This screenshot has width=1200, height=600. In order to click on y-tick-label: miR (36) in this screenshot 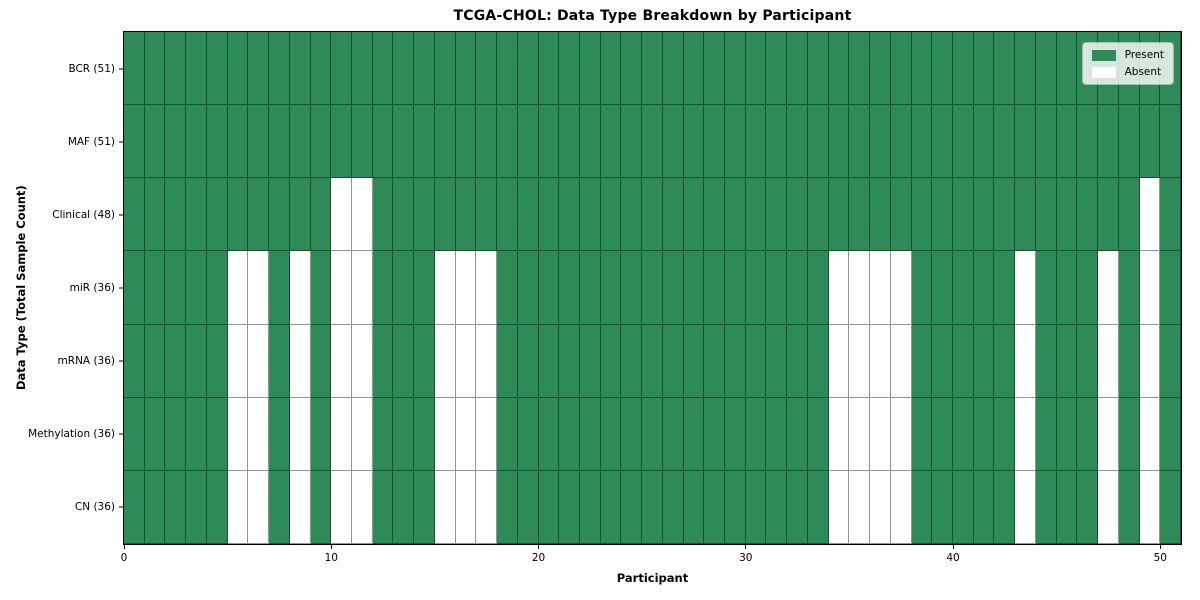, I will do `click(92, 288)`.